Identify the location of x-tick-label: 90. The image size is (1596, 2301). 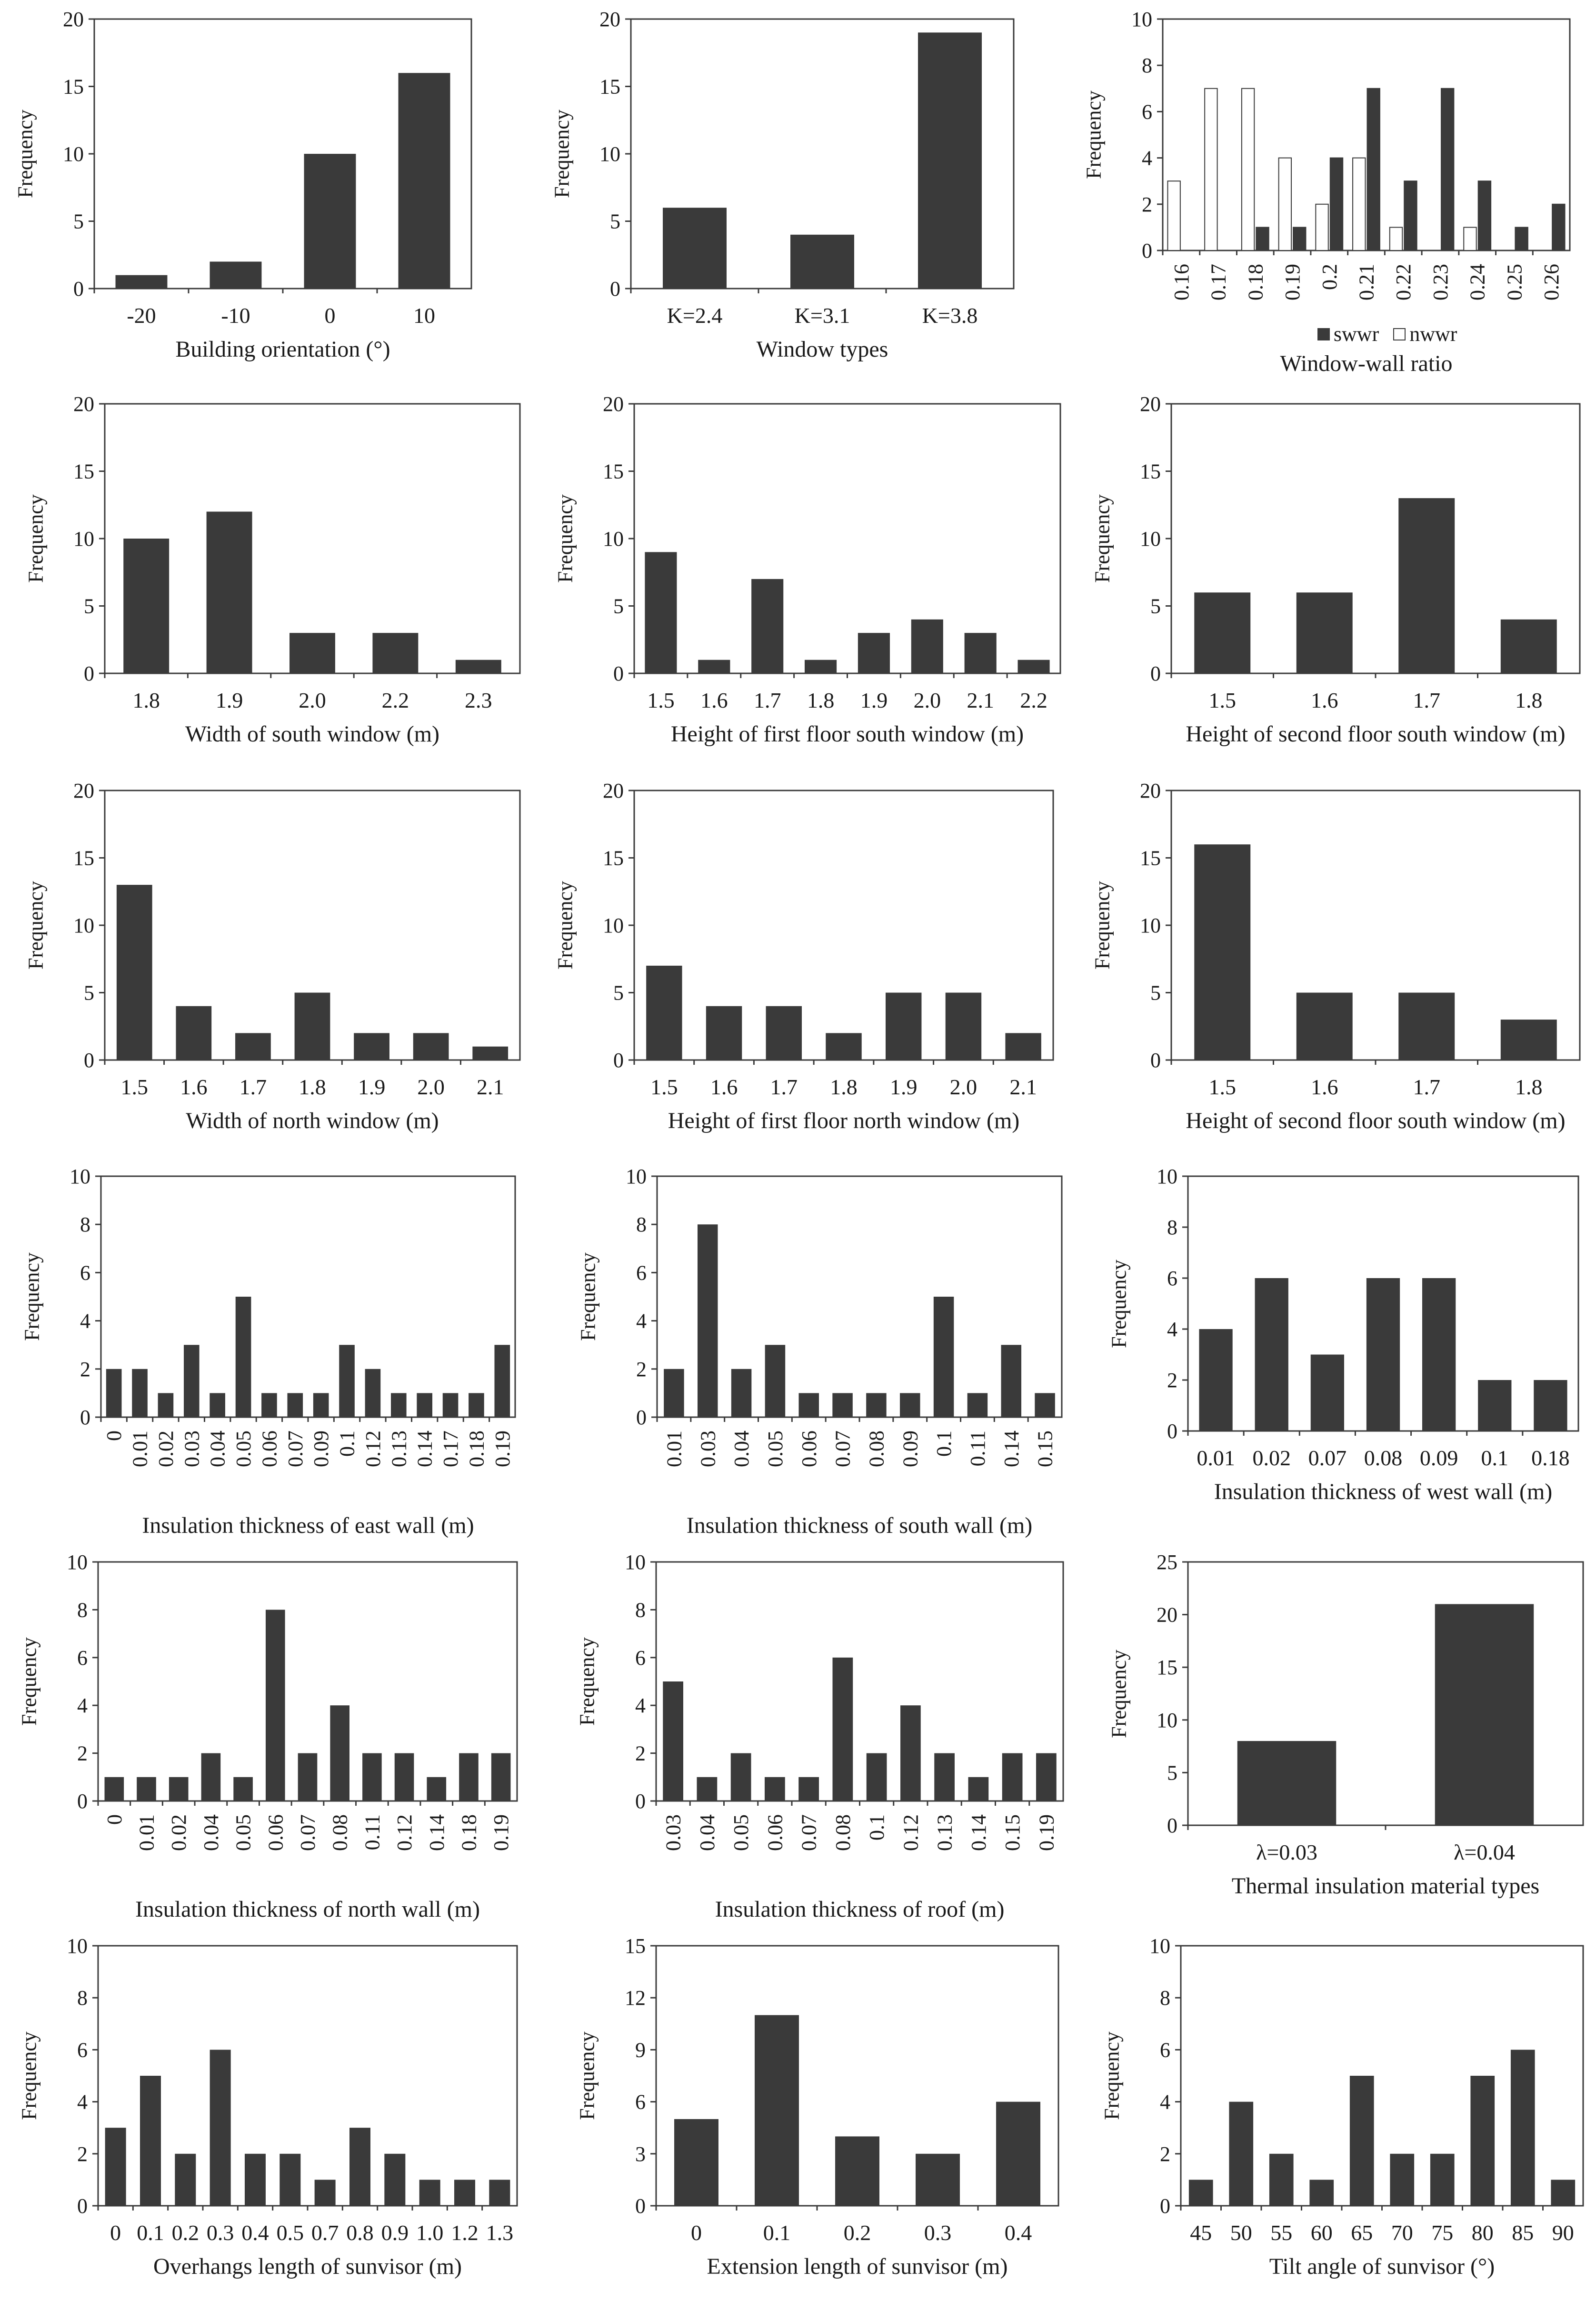
(1563, 2233).